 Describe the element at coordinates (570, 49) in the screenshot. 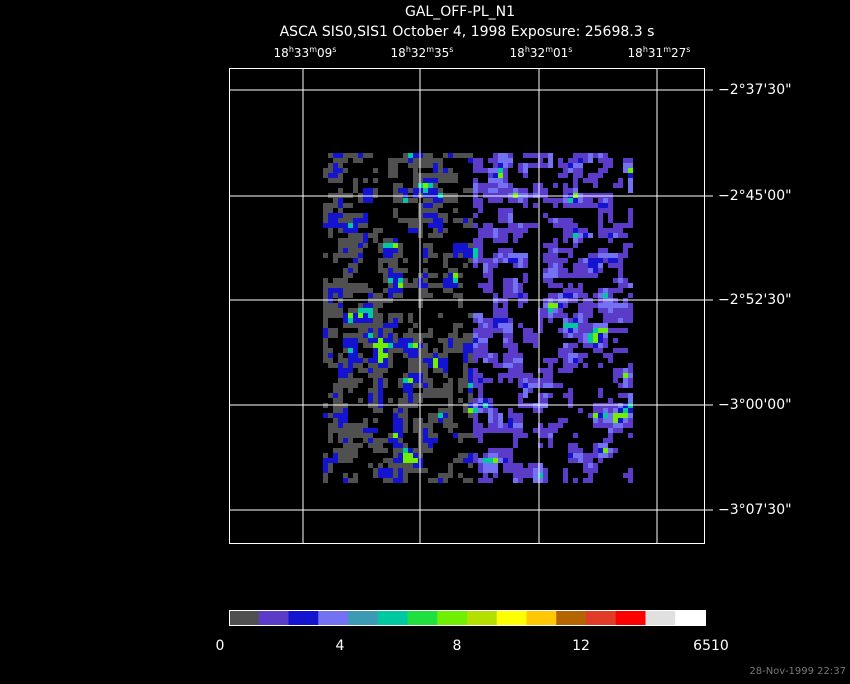

I see `ra-label-part: s` at that location.